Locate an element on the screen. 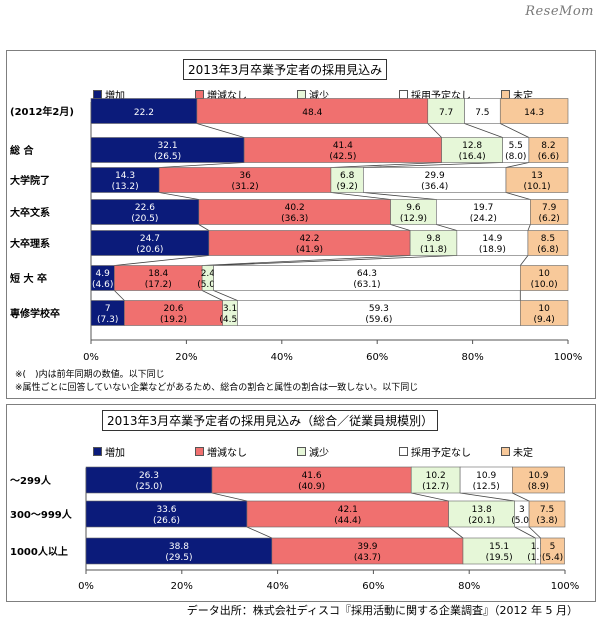 The image size is (602, 620). prev-value-label-no-change: (36.3) is located at coordinates (294, 219).